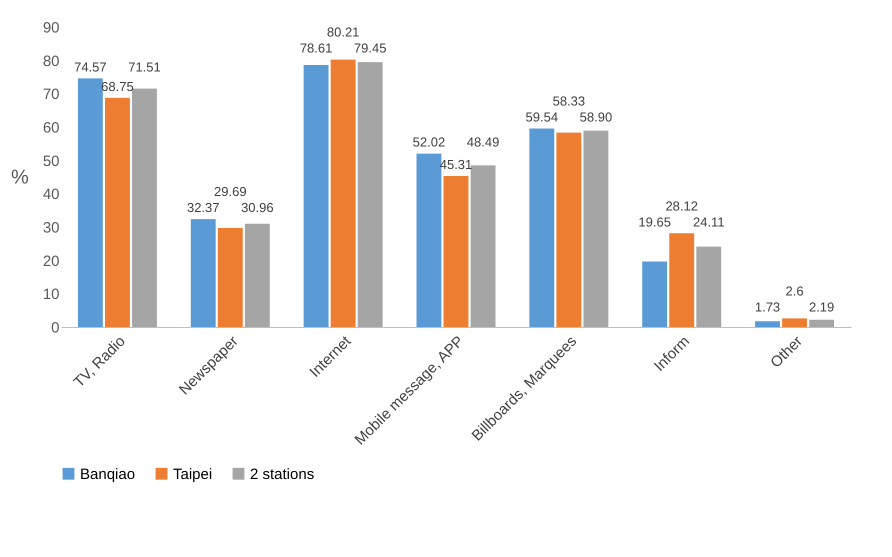  Describe the element at coordinates (90, 66) in the screenshot. I see `data-label: 74.57` at that location.